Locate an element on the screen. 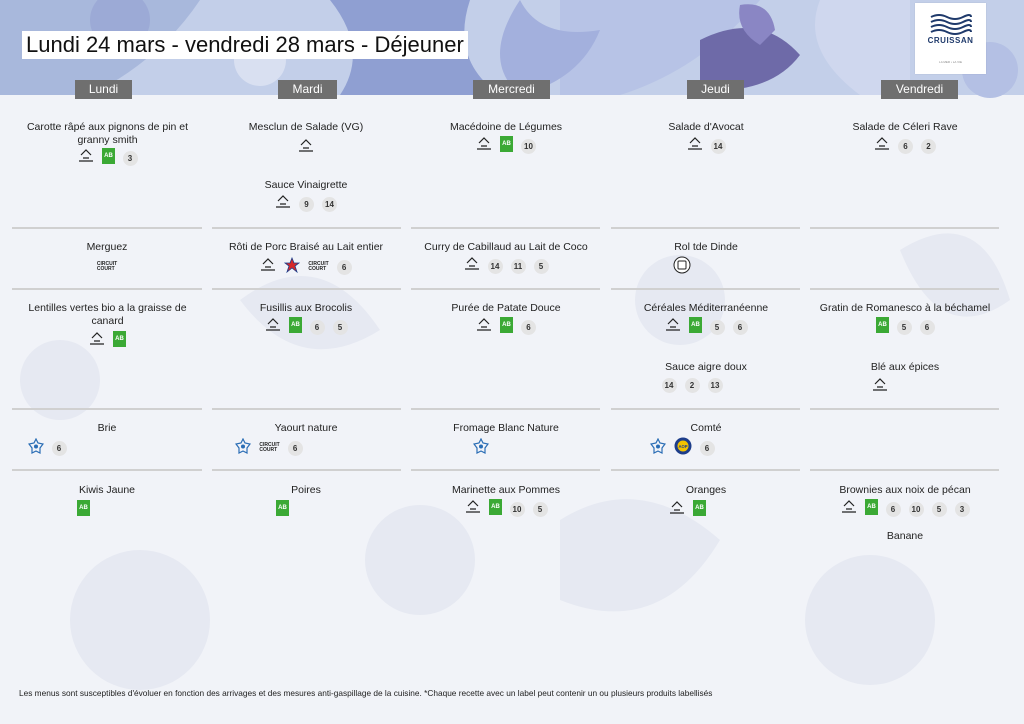 This screenshot has width=1024, height=724. allergen-badge: 13 is located at coordinates (715, 385).